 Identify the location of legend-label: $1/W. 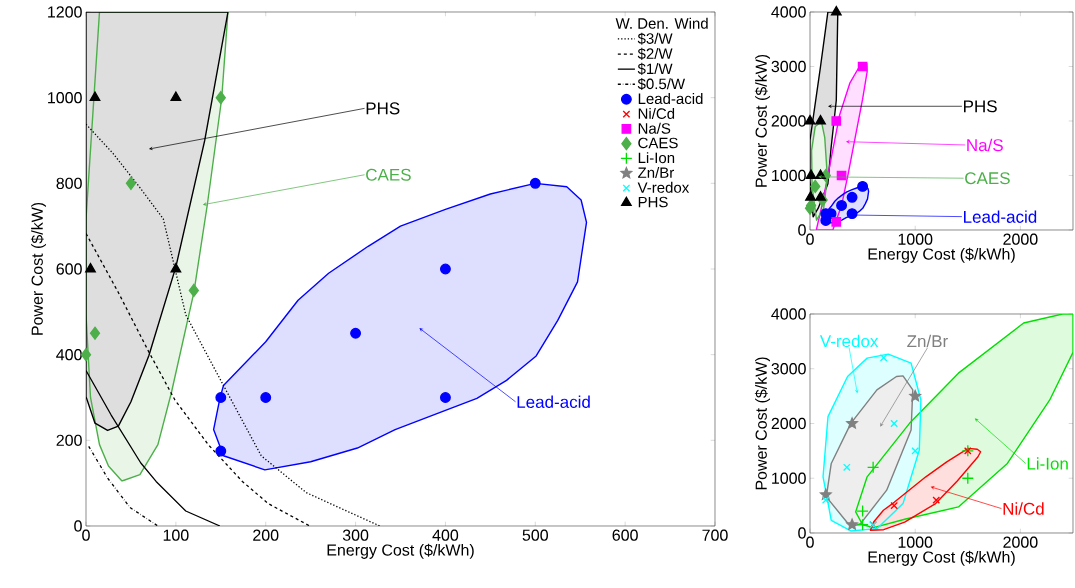
(655, 68).